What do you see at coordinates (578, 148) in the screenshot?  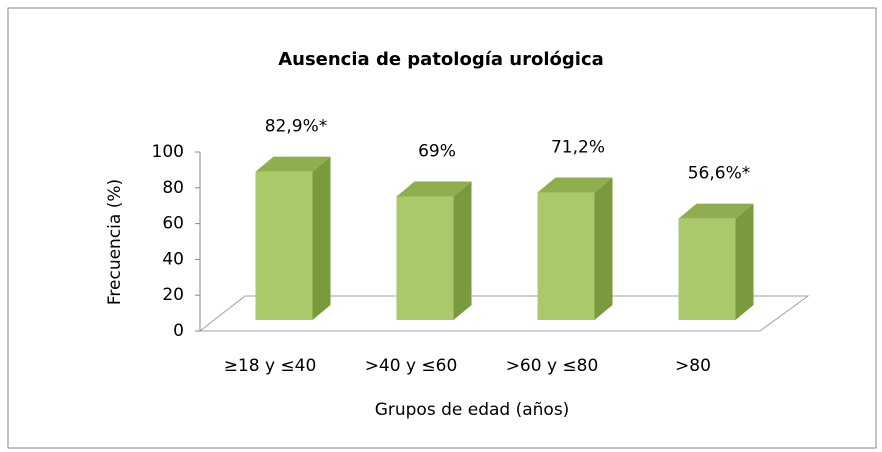 I see `data-label: 71,2%` at bounding box center [578, 148].